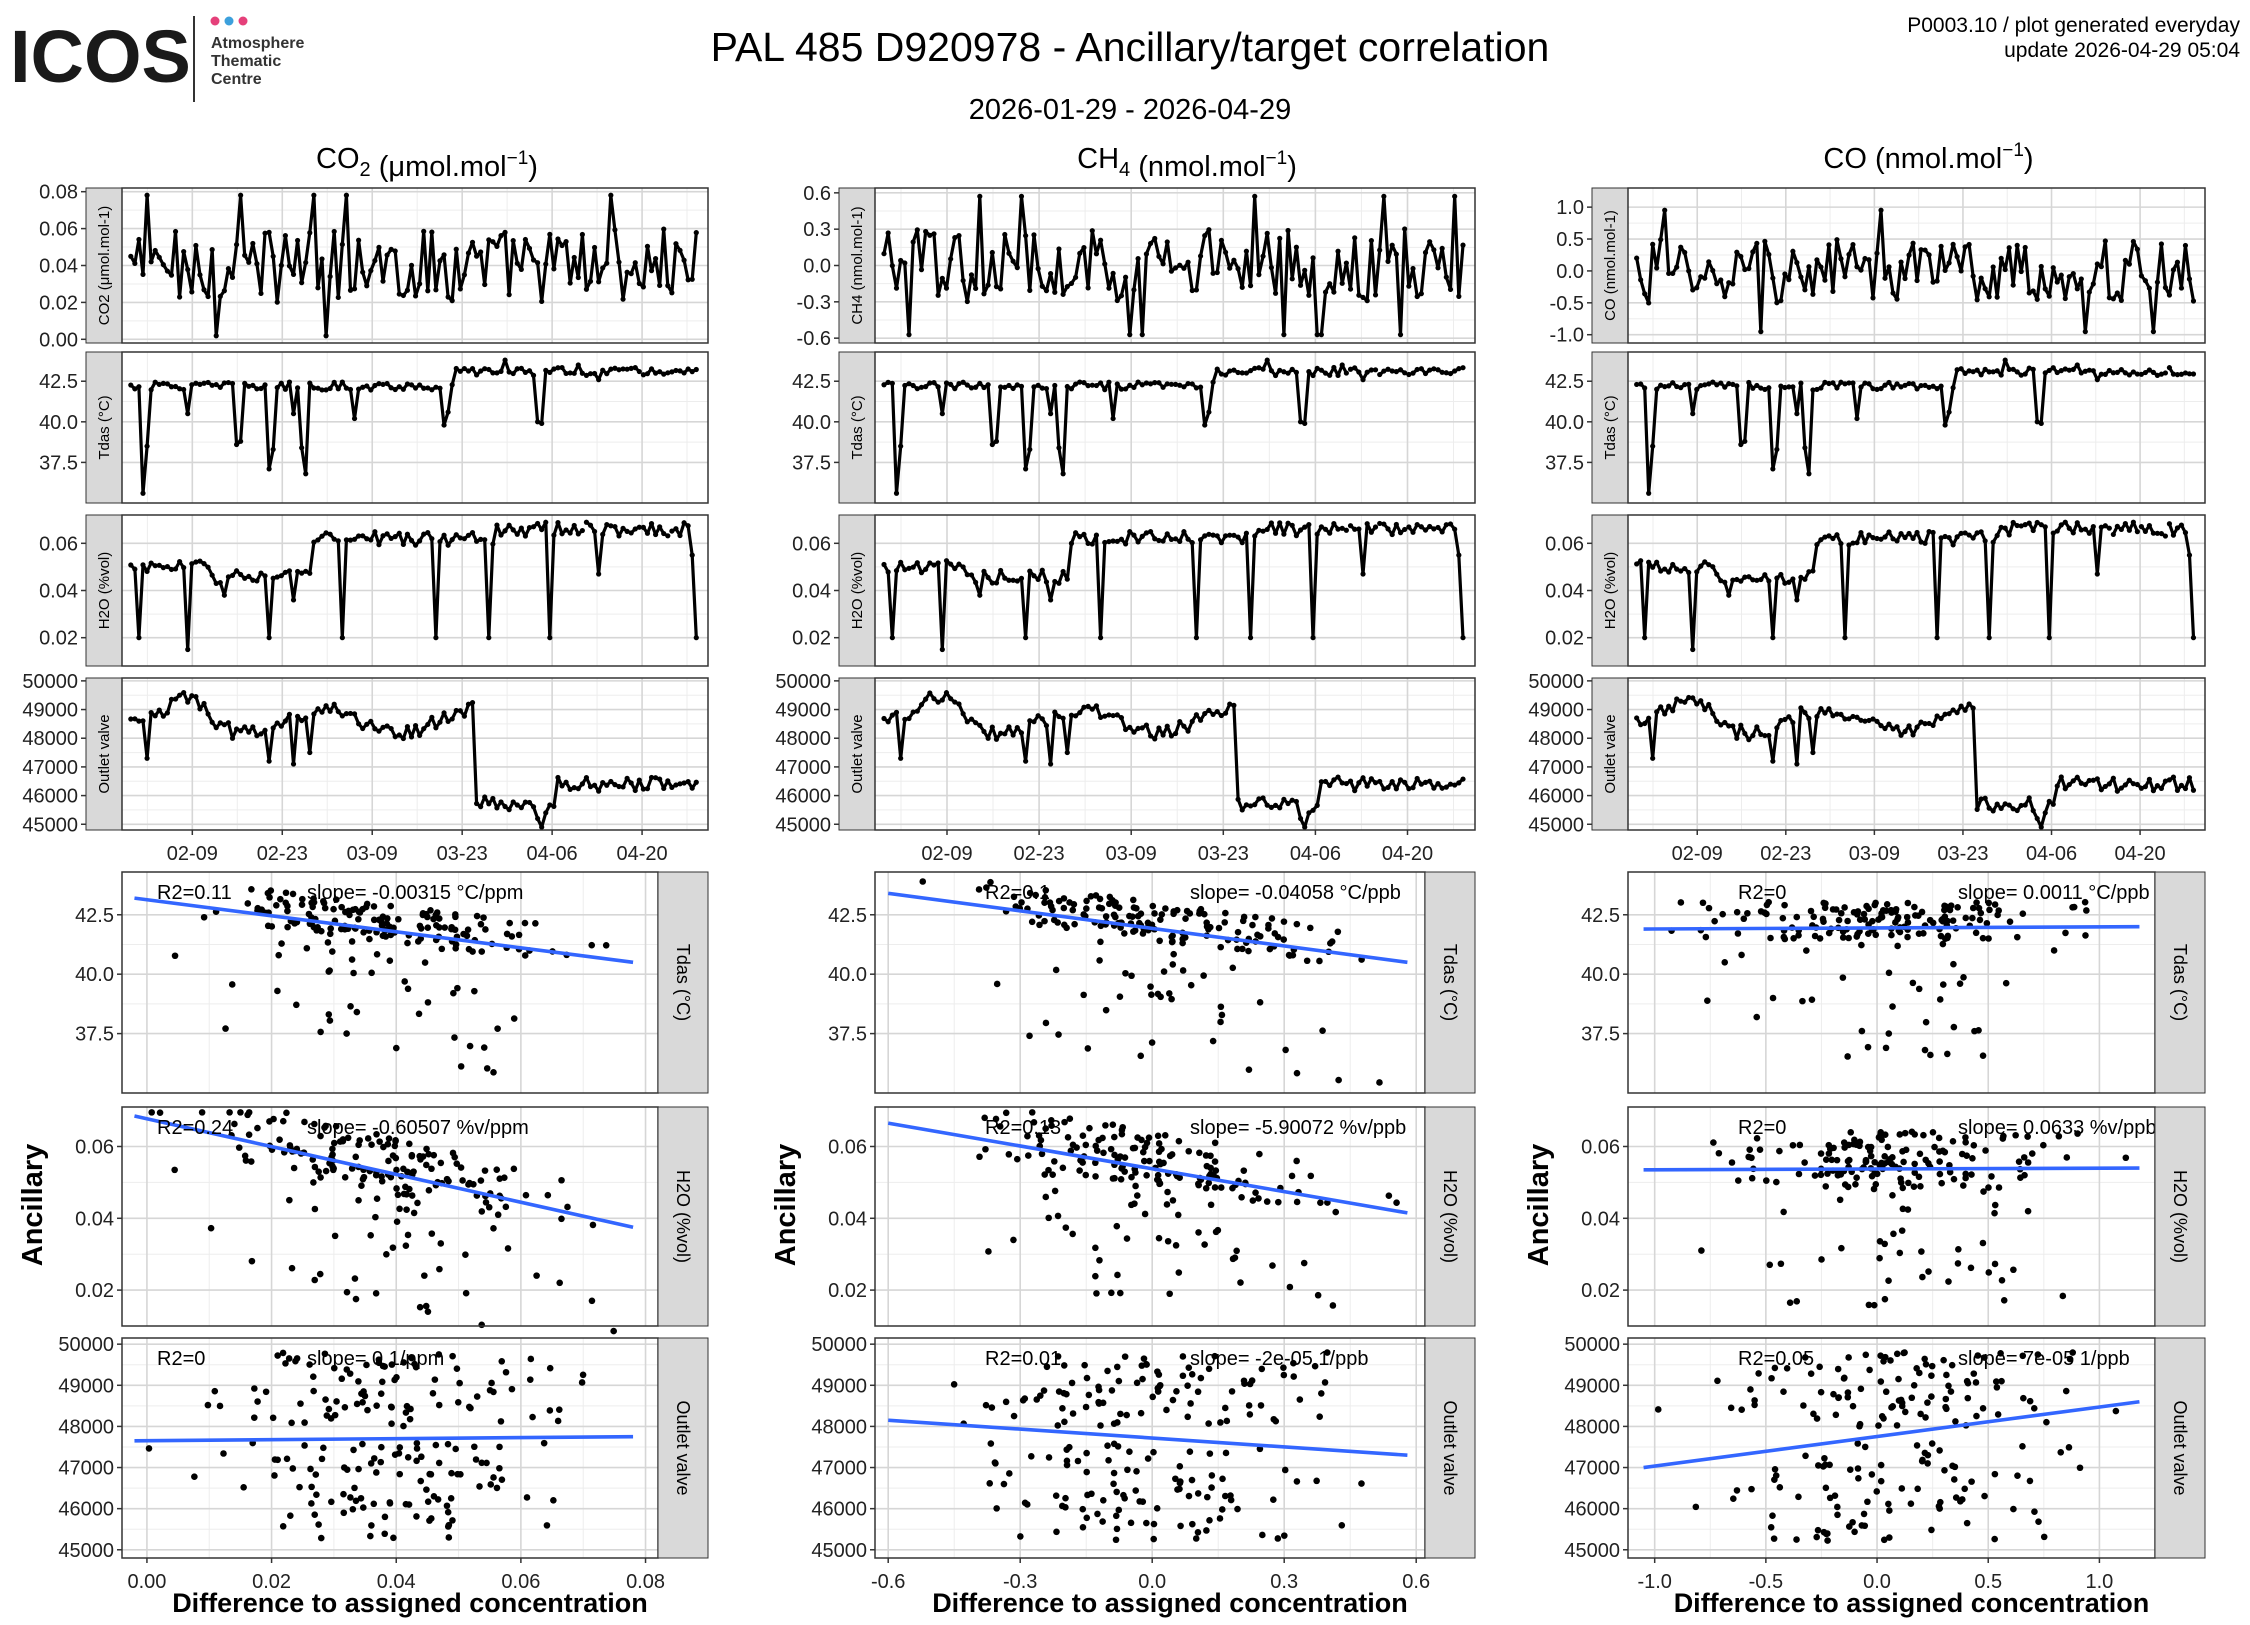 This screenshot has height=1625, width=2250. I want to click on regression-line, so click(384, 930).